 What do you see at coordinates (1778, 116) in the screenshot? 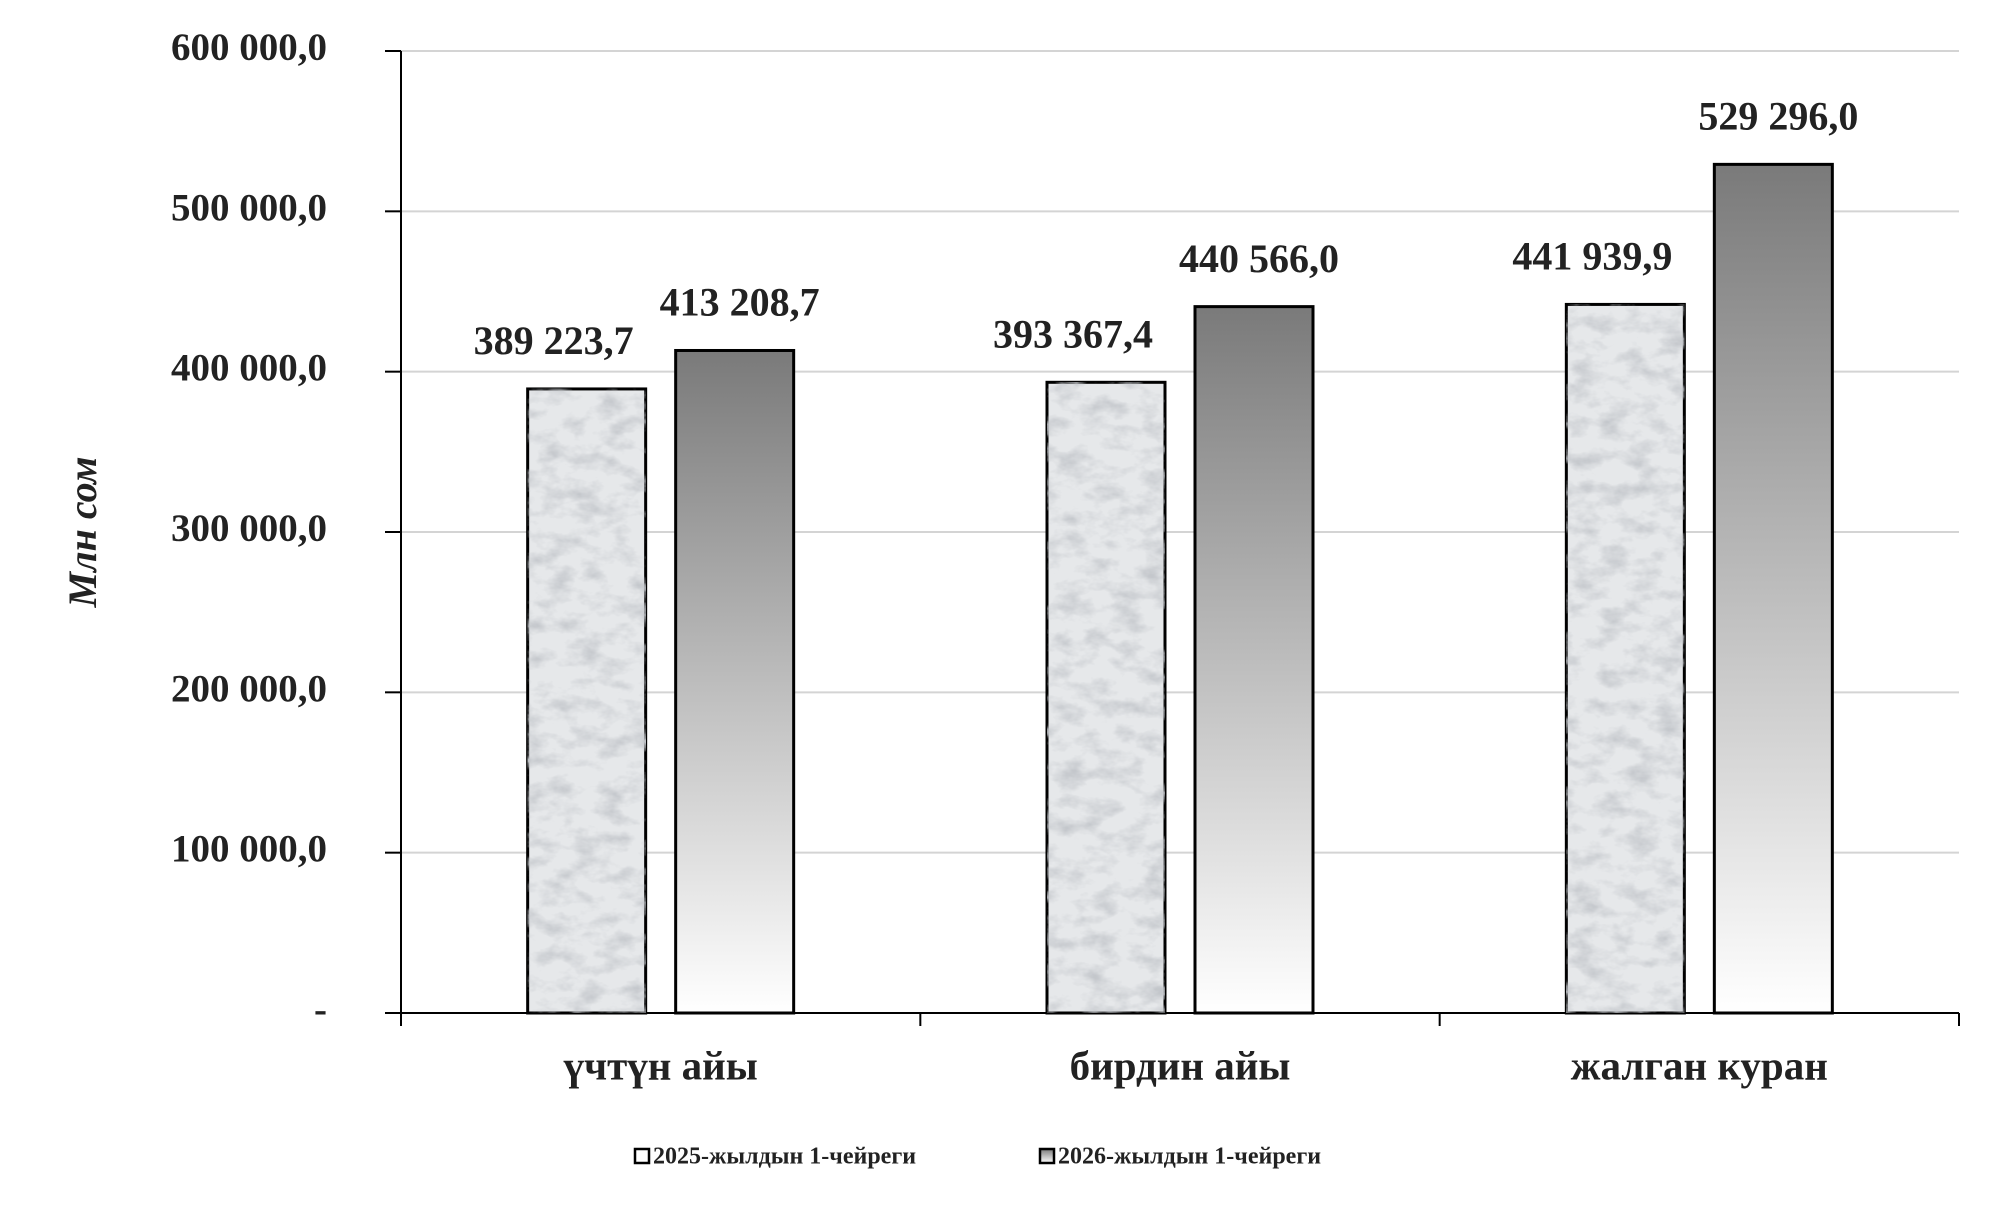
I see `value-label: 529 296,0` at bounding box center [1778, 116].